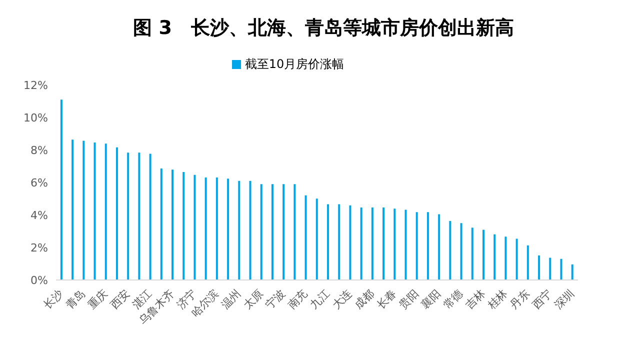 Image resolution: width=627 pixels, height=342 pixels. Describe the element at coordinates (39, 247) in the screenshot. I see `y-tick-label: 2%` at that location.